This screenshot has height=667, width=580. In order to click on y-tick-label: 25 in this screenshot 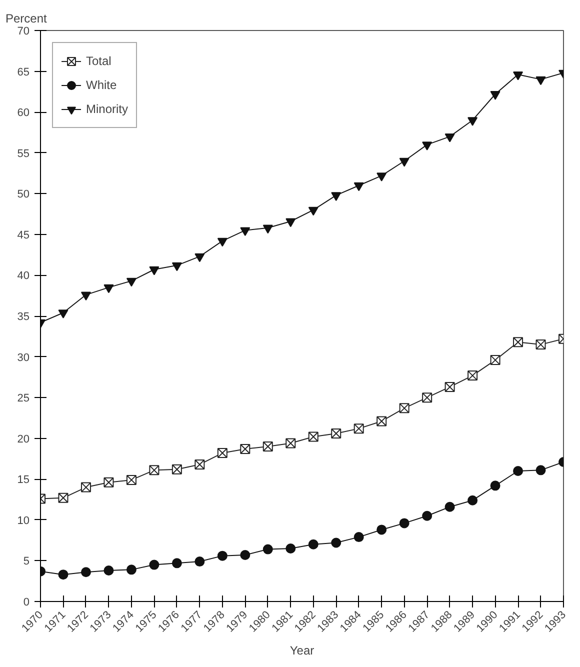, I will do `click(23, 398)`.